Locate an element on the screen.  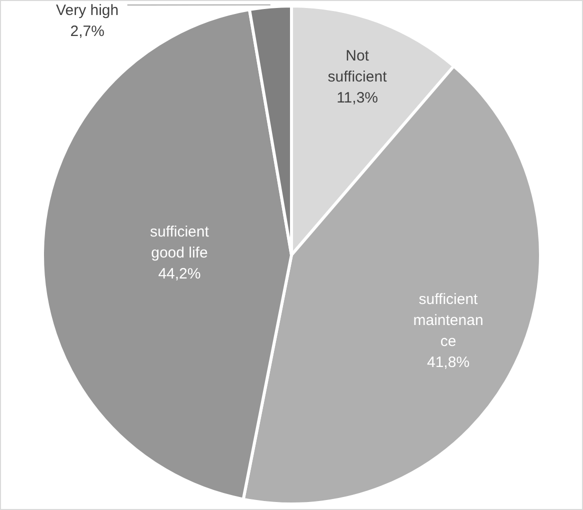
data-label: 44,2% is located at coordinates (179, 274).